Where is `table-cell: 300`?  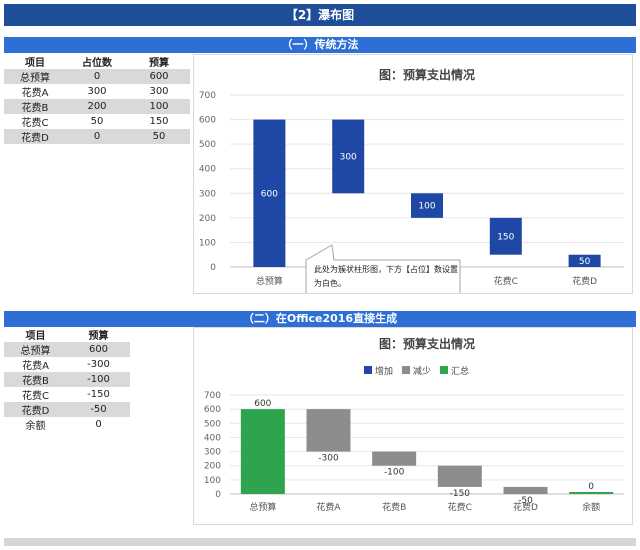 table-cell: 300 is located at coordinates (159, 91).